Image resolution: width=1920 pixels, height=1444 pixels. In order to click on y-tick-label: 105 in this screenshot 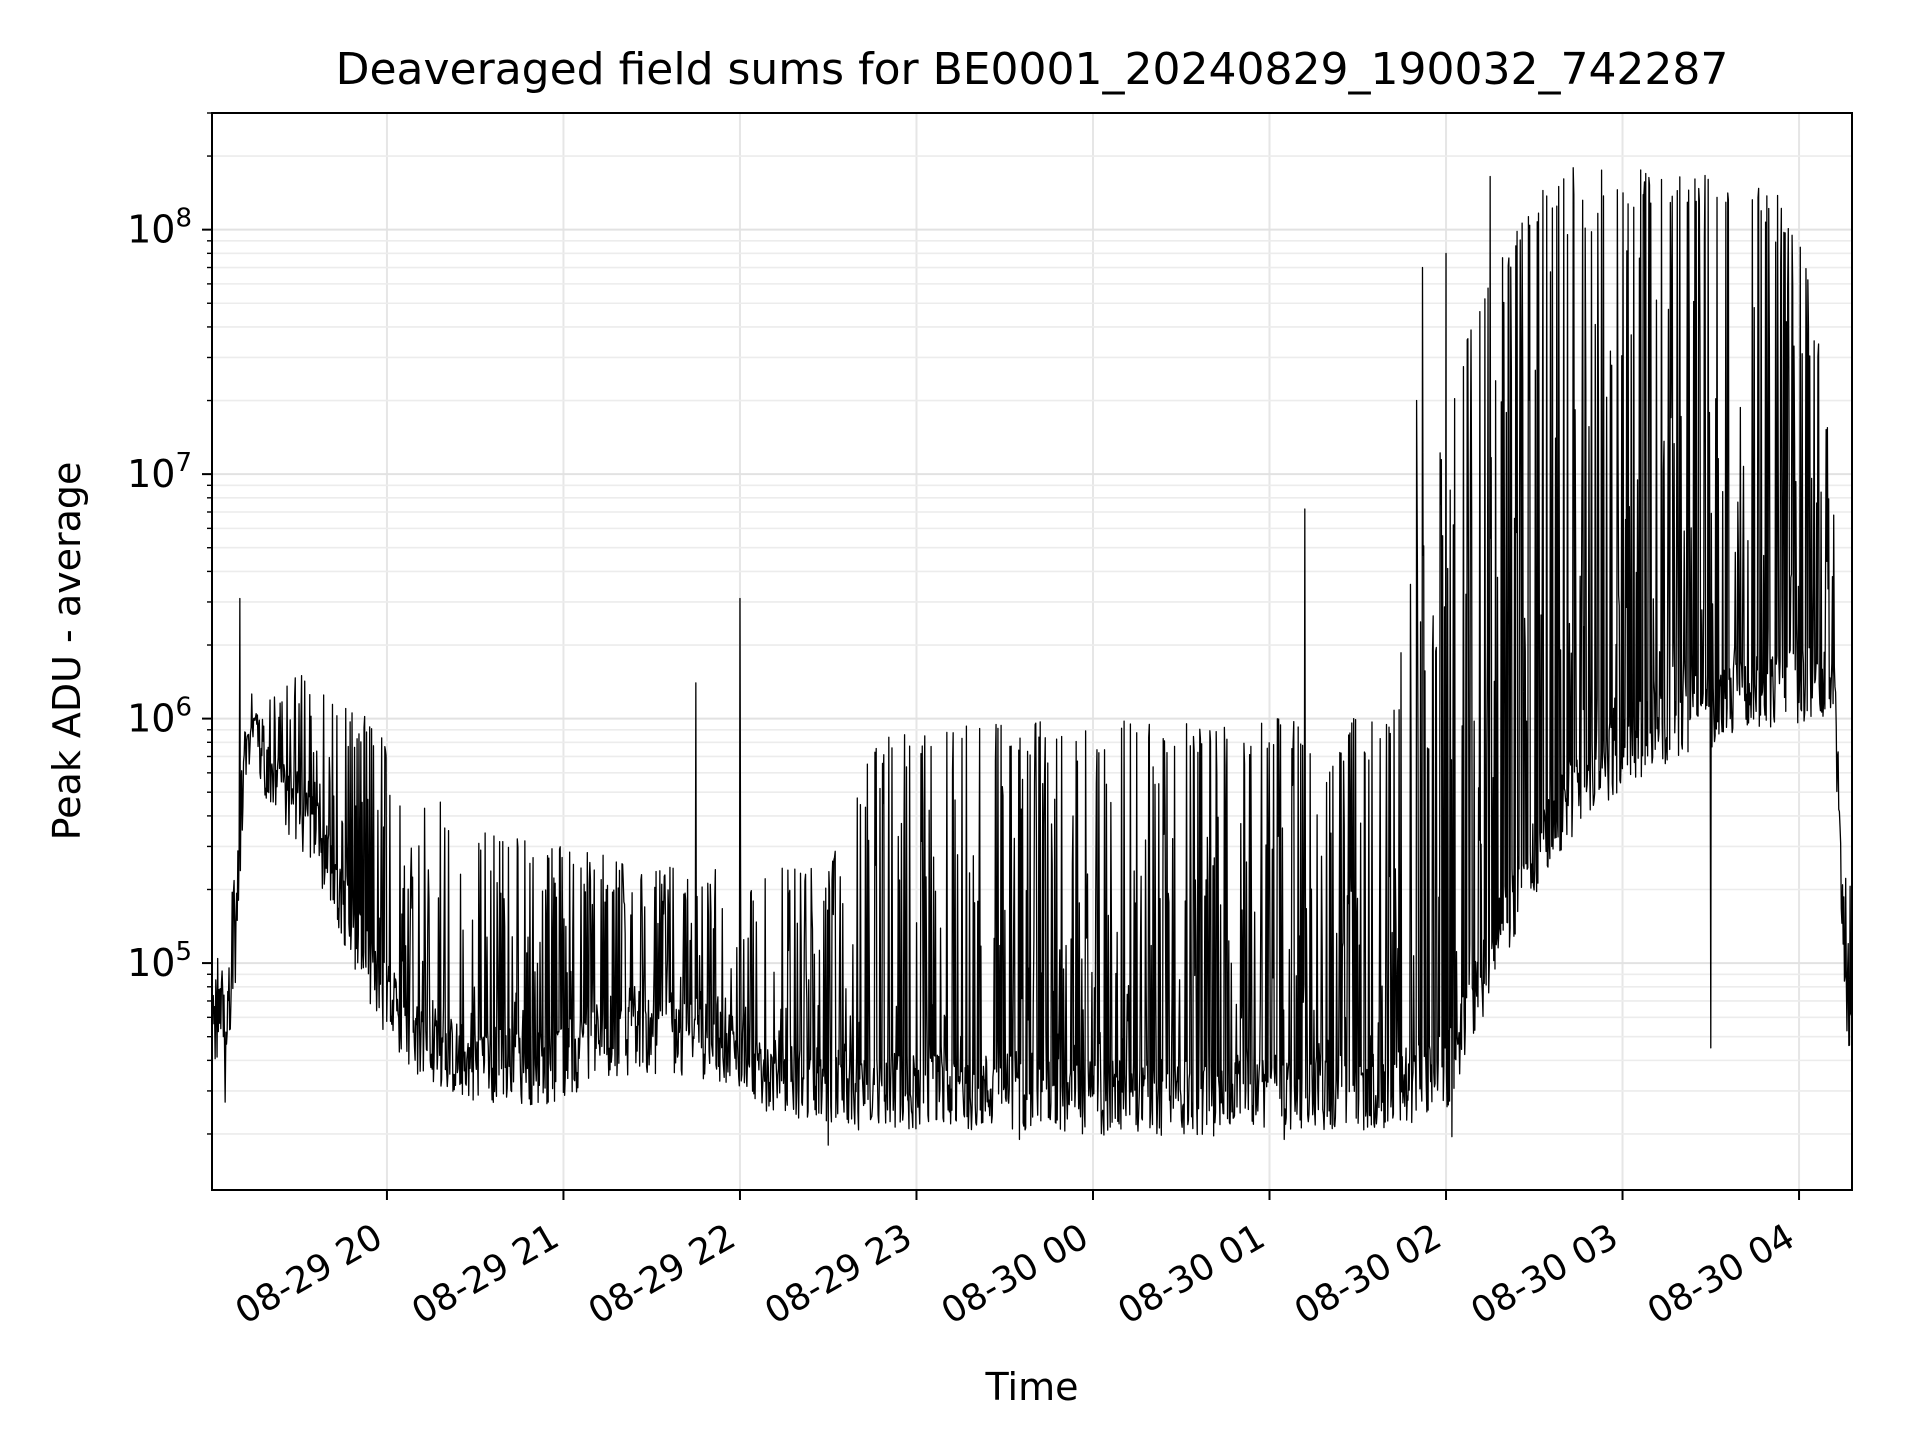, I will do `click(159, 961)`.